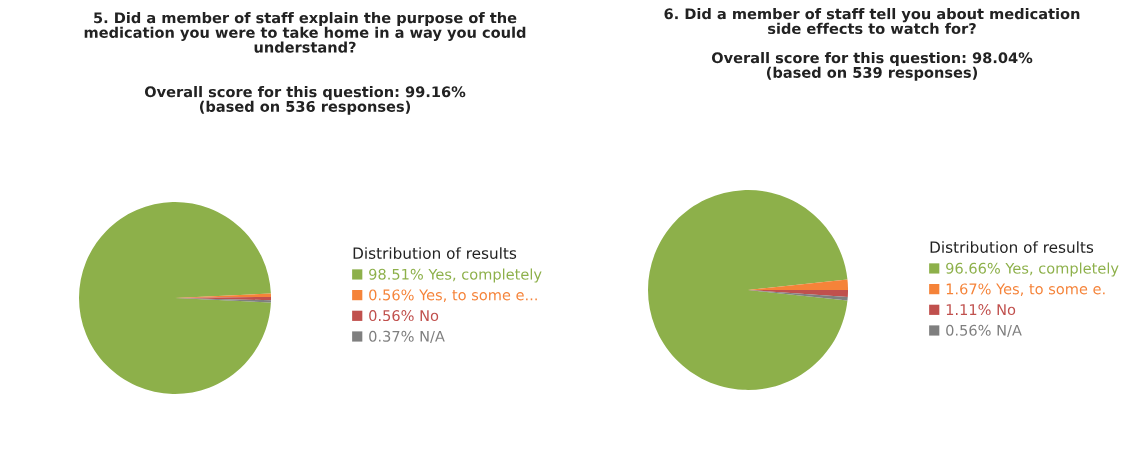 The height and width of the screenshot is (453, 1148). I want to click on legend-label: 0.37% N/A, so click(407, 336).